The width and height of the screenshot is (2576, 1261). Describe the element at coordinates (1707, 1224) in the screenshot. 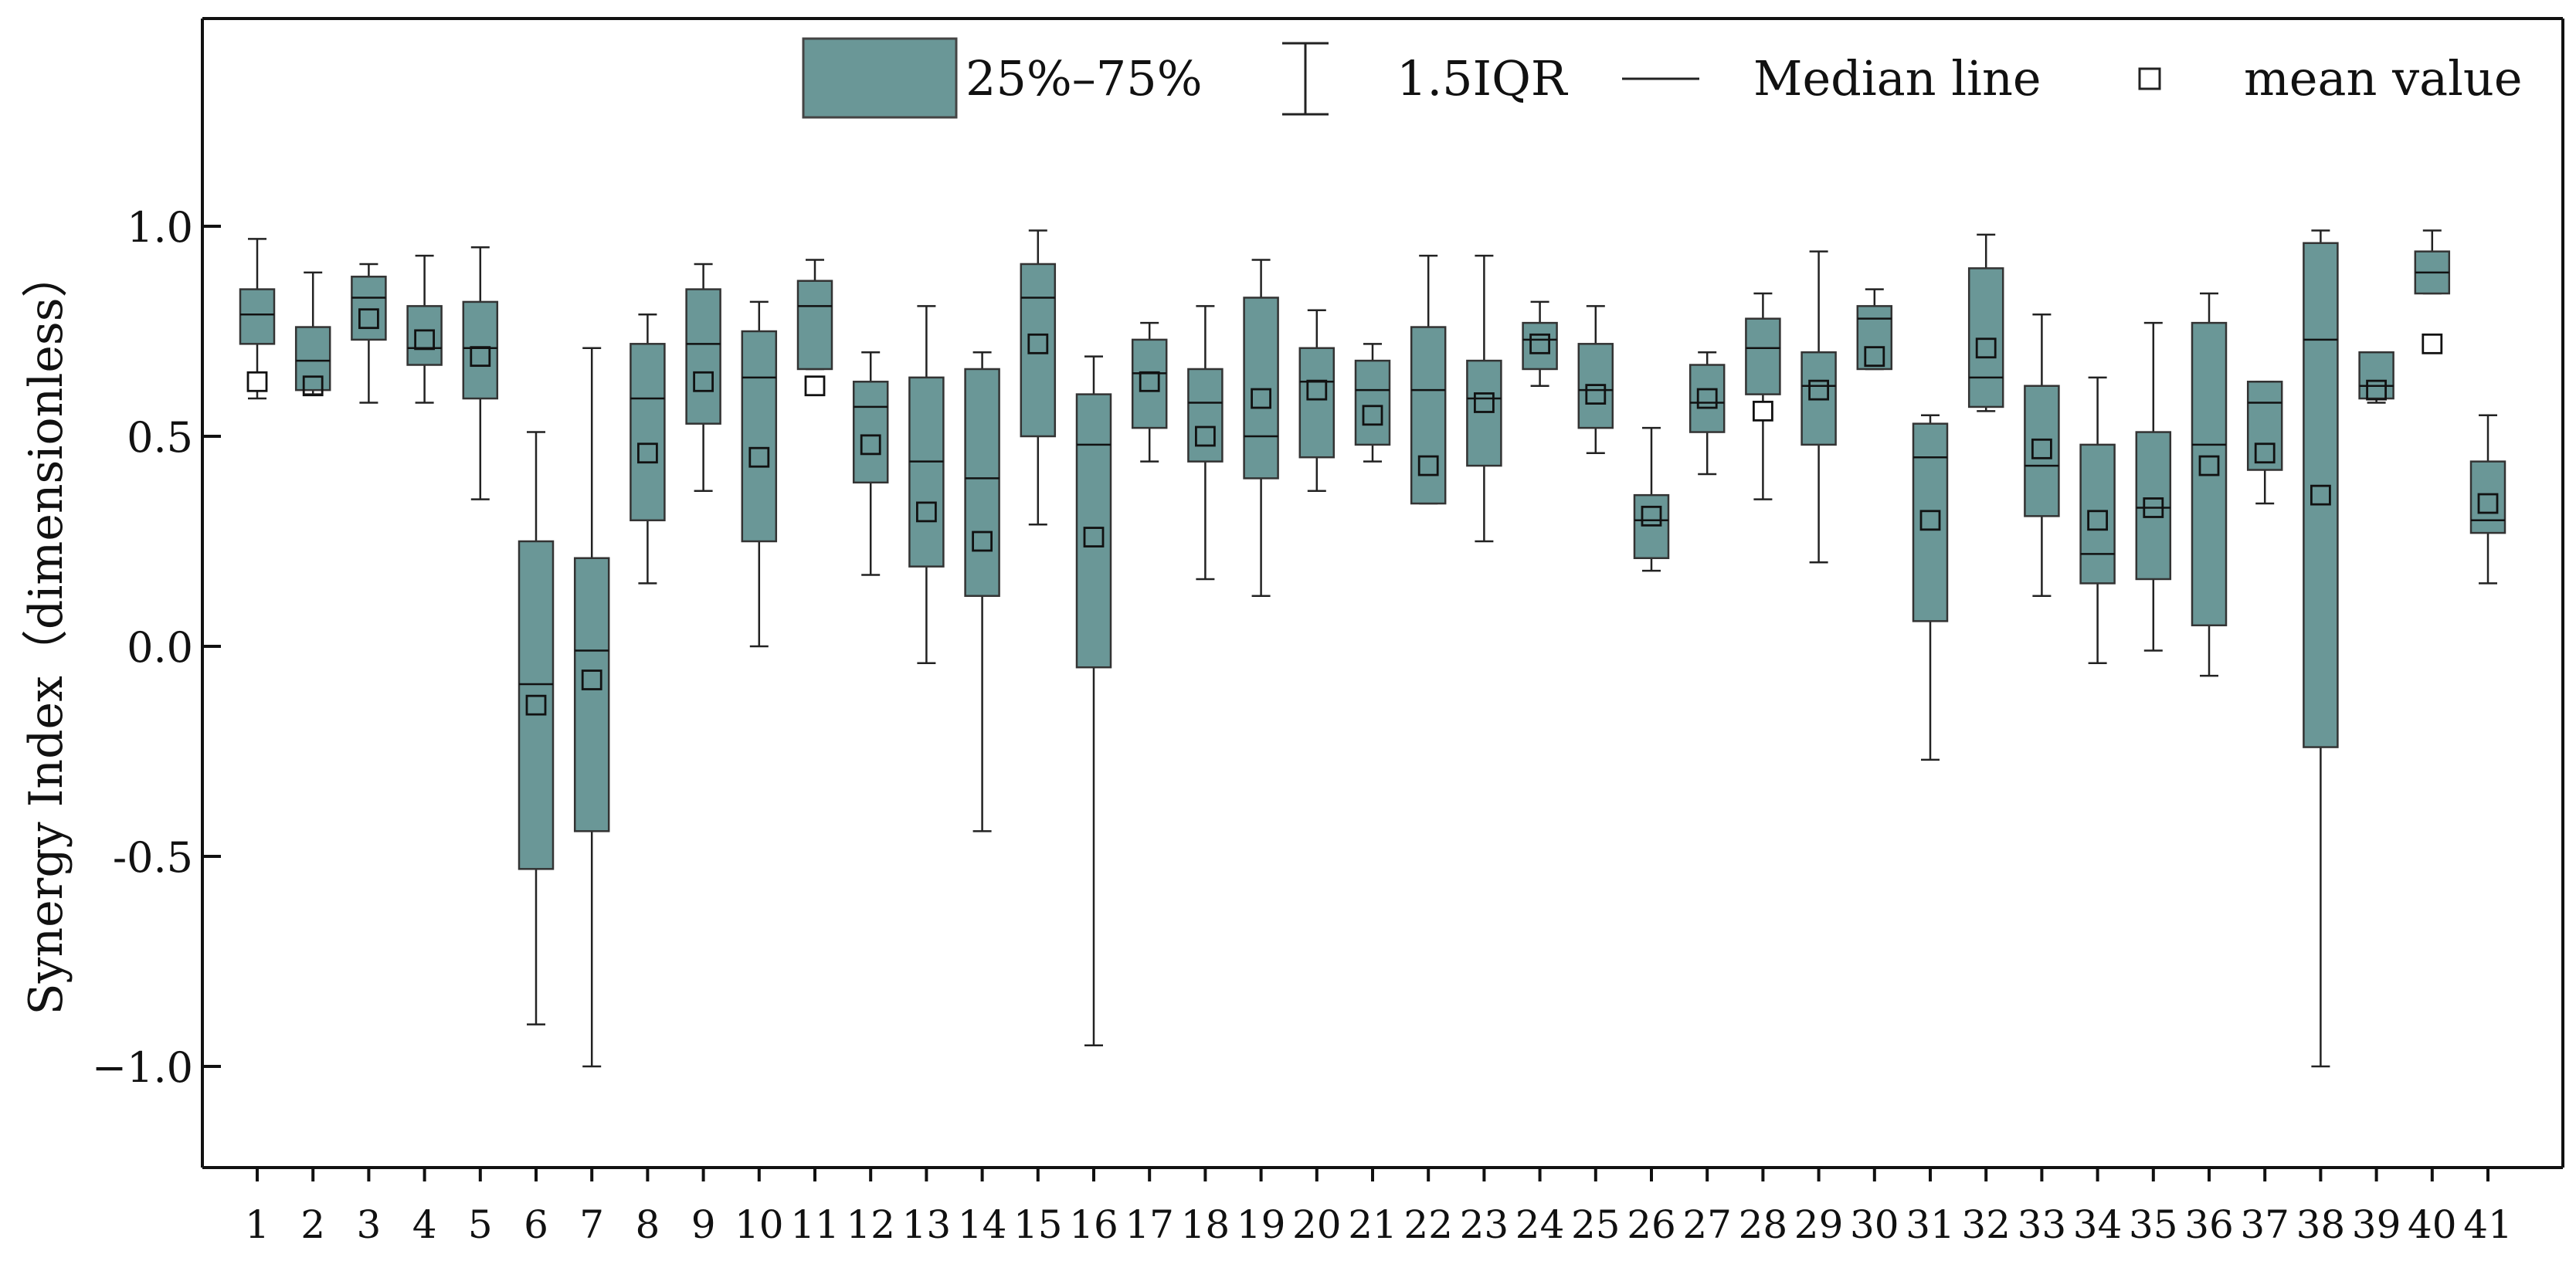

I see `x-tick-label: 27` at that location.